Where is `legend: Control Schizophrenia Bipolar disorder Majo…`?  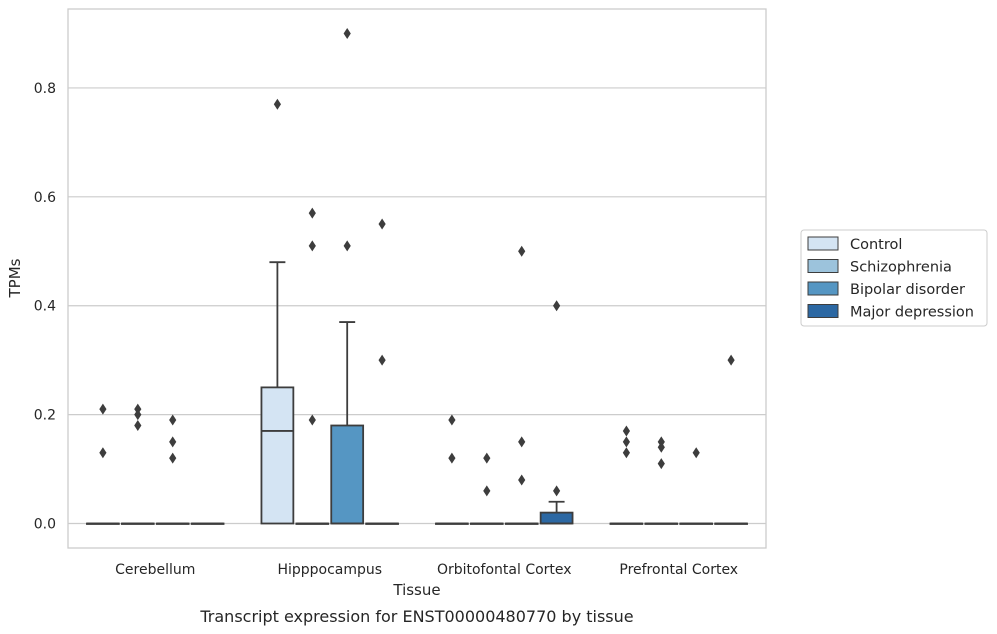
legend: Control Schizophrenia Bipolar disorder Majo… is located at coordinates (894, 278).